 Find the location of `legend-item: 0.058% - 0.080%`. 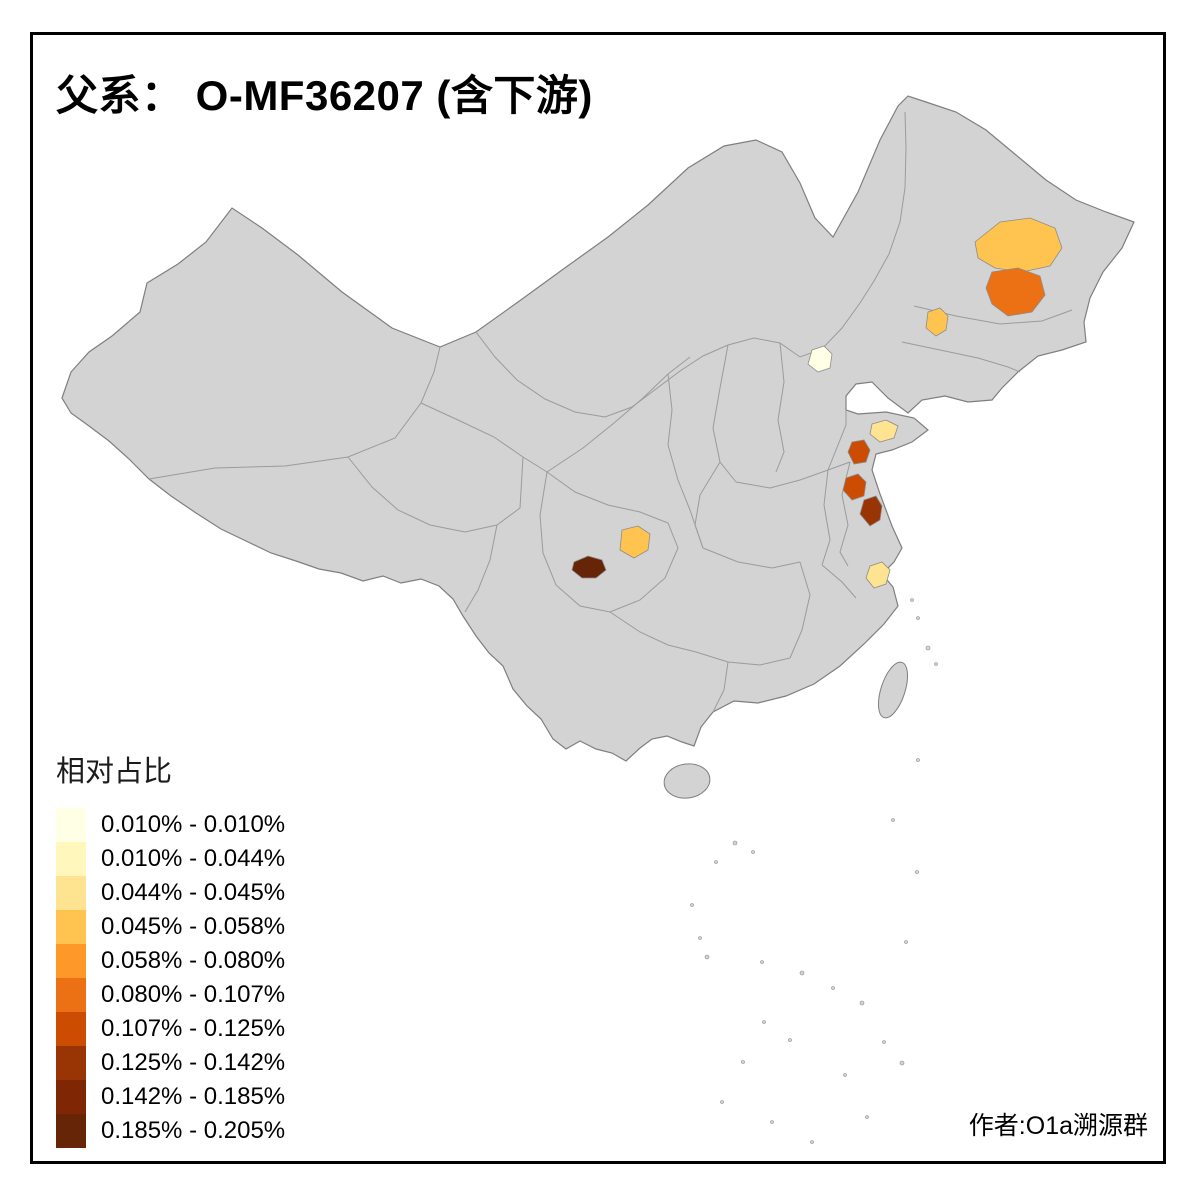

legend-item: 0.058% - 0.080% is located at coordinates (170, 961).